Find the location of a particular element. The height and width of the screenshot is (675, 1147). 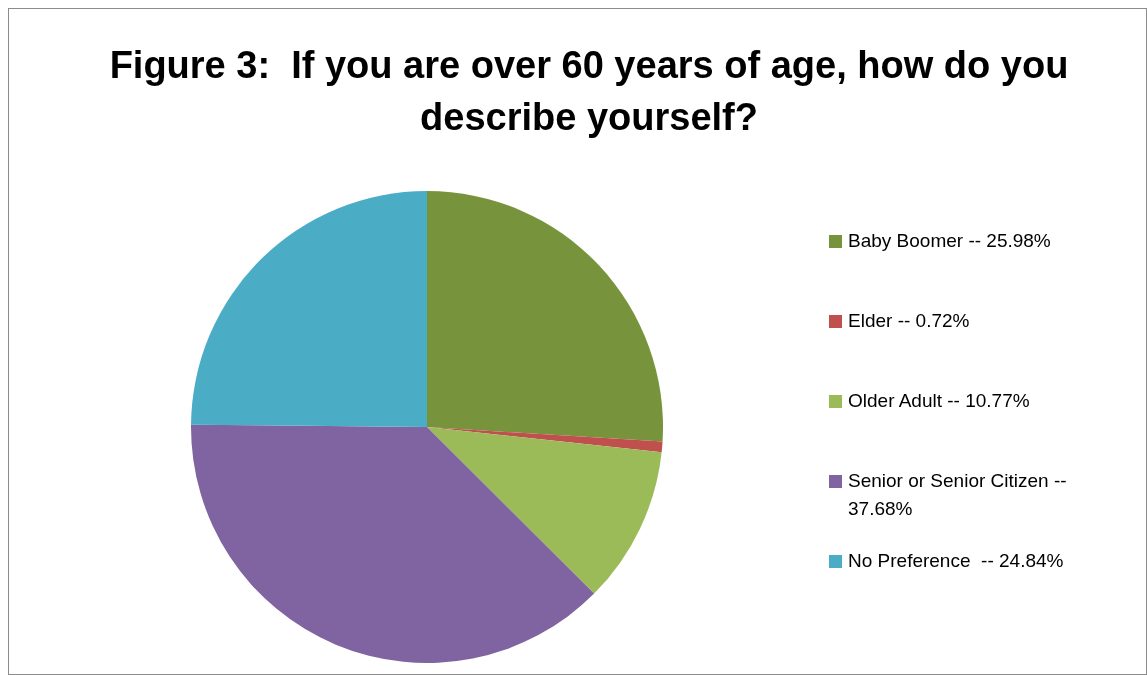

legend-label: Baby Boomer -- 25.98% is located at coordinates (950, 241).